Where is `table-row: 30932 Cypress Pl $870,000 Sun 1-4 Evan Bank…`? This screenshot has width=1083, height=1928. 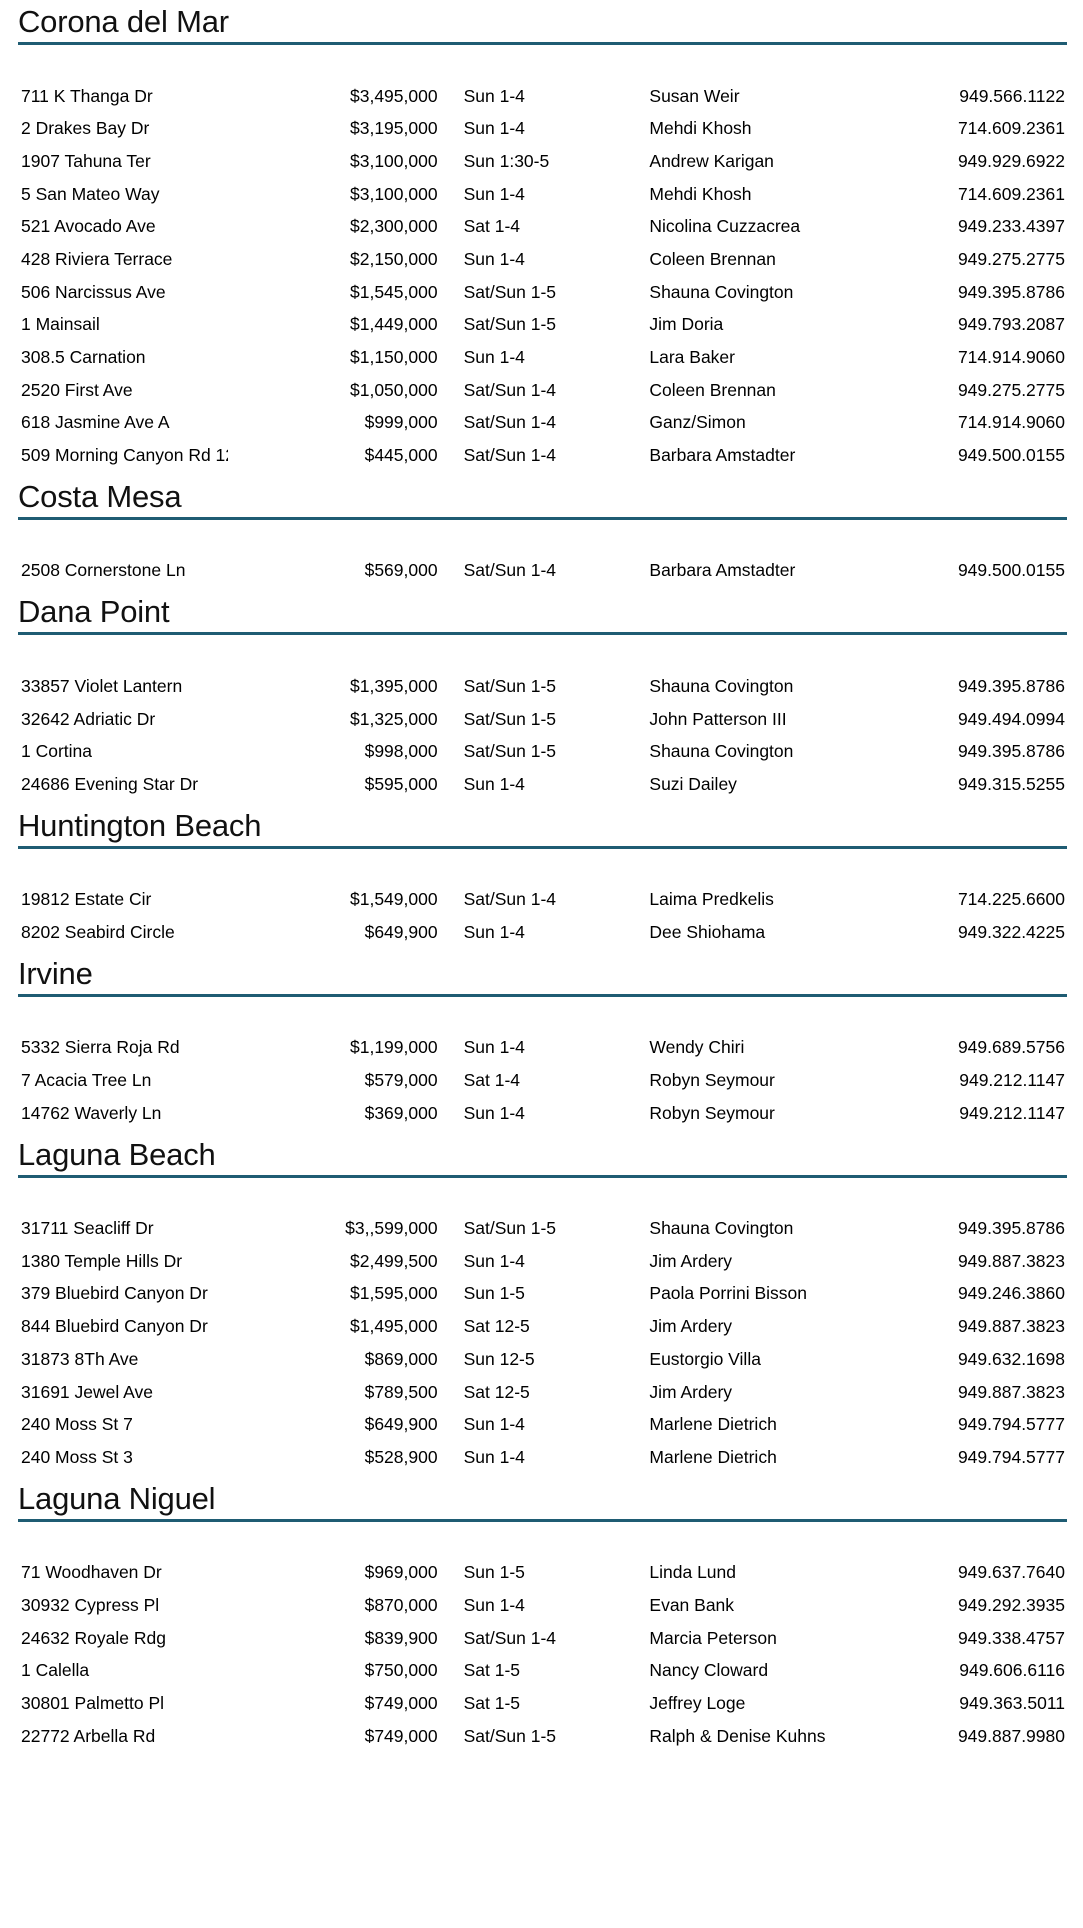
table-row: 30932 Cypress Pl $870,000 Sun 1-4 Evan Bank… is located at coordinates (542, 1605).